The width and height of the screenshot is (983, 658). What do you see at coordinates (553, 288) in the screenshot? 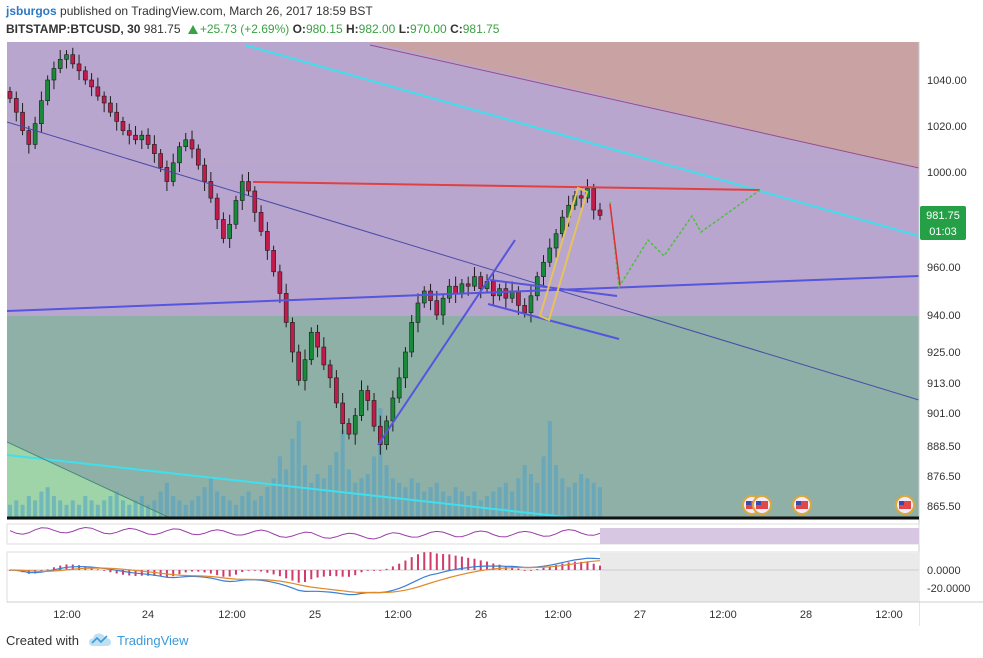
I see `wedge-upper-line` at bounding box center [553, 288].